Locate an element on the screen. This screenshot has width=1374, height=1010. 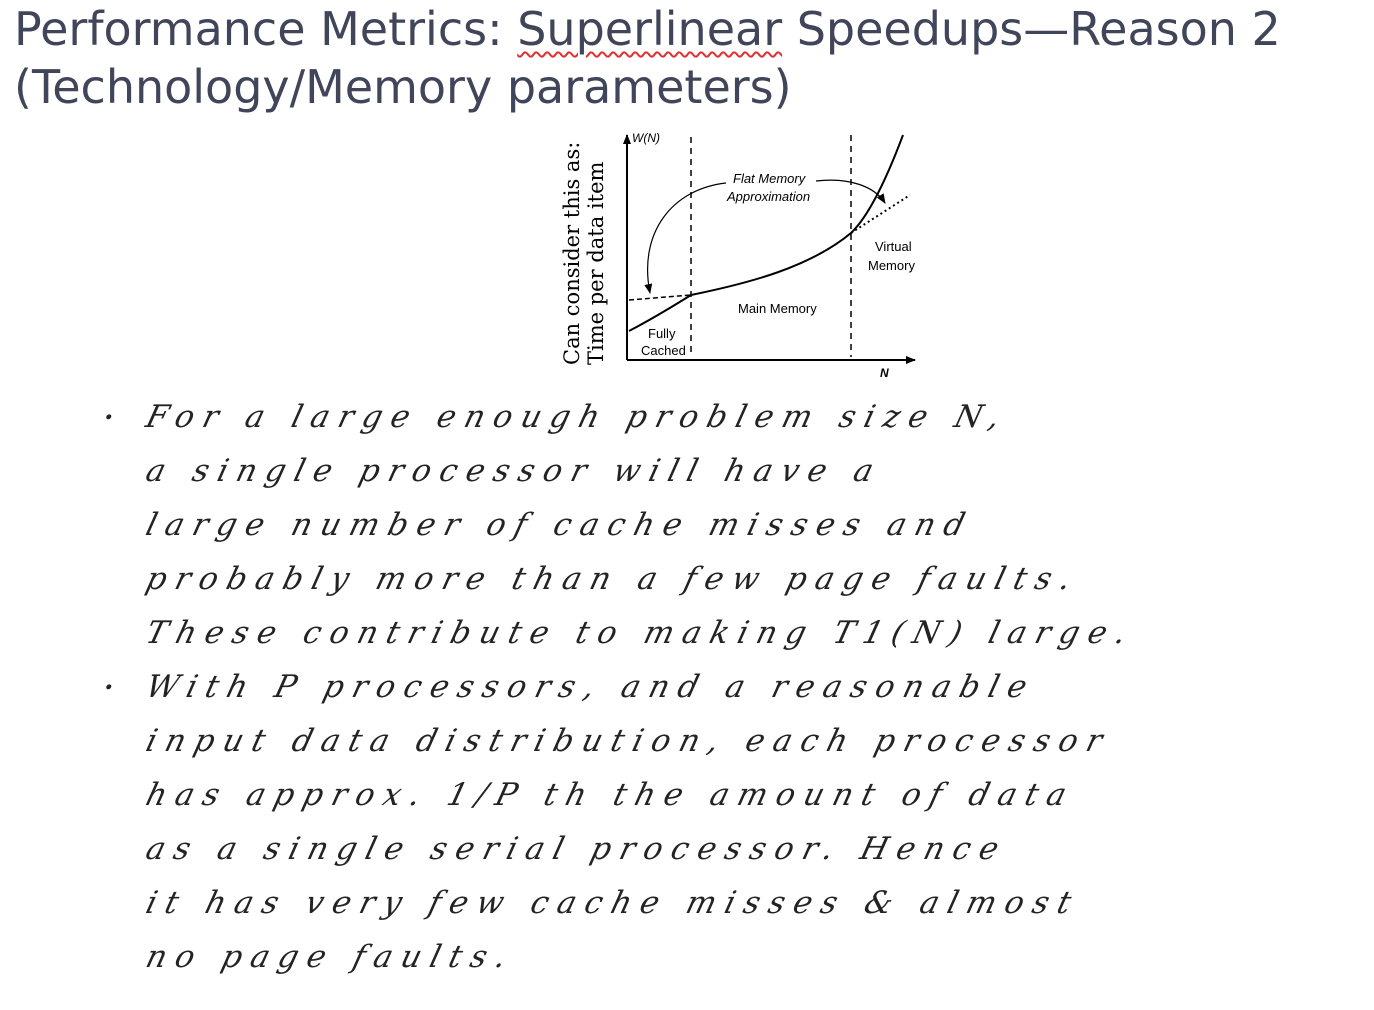
y-annotation-line-1: Can consider this as: is located at coordinates (572, 253).